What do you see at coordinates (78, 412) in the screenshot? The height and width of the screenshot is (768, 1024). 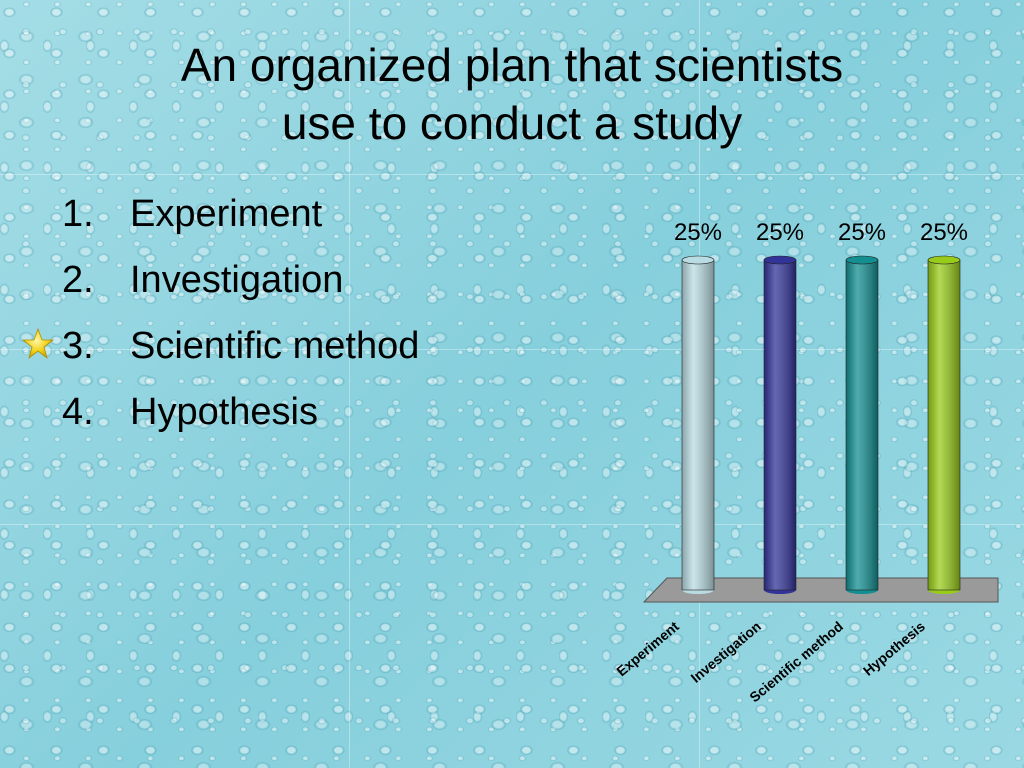 I see `option-number: 4.` at bounding box center [78, 412].